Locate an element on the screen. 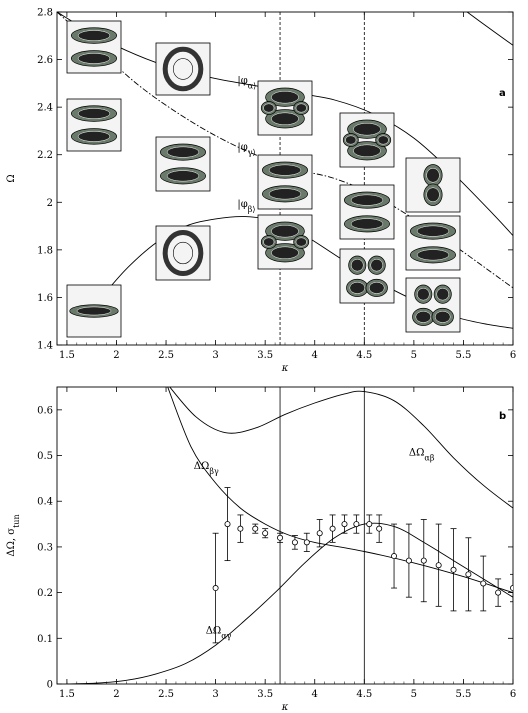  panel-label: b is located at coordinates (502, 416).